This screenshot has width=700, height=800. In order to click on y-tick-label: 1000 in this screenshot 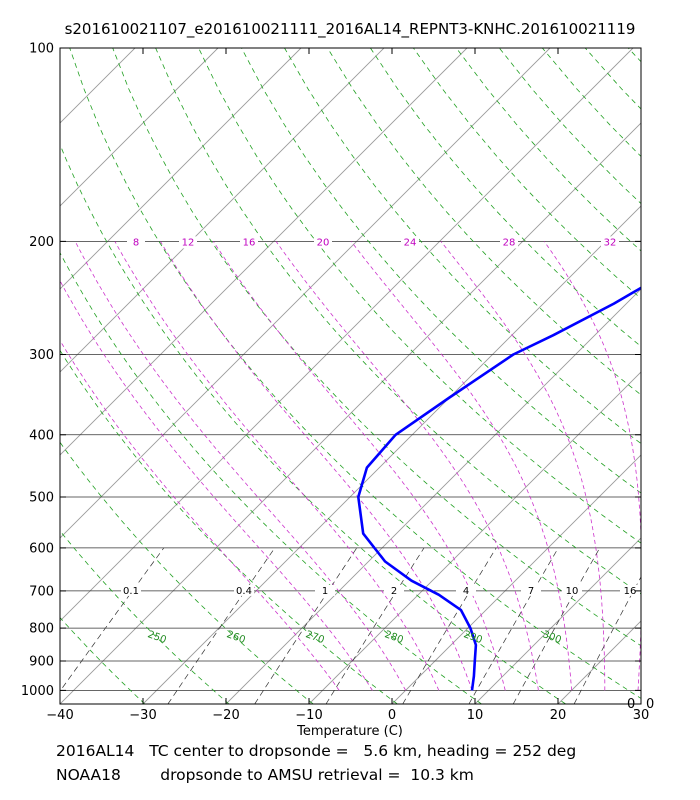, I will do `click(37, 691)`.